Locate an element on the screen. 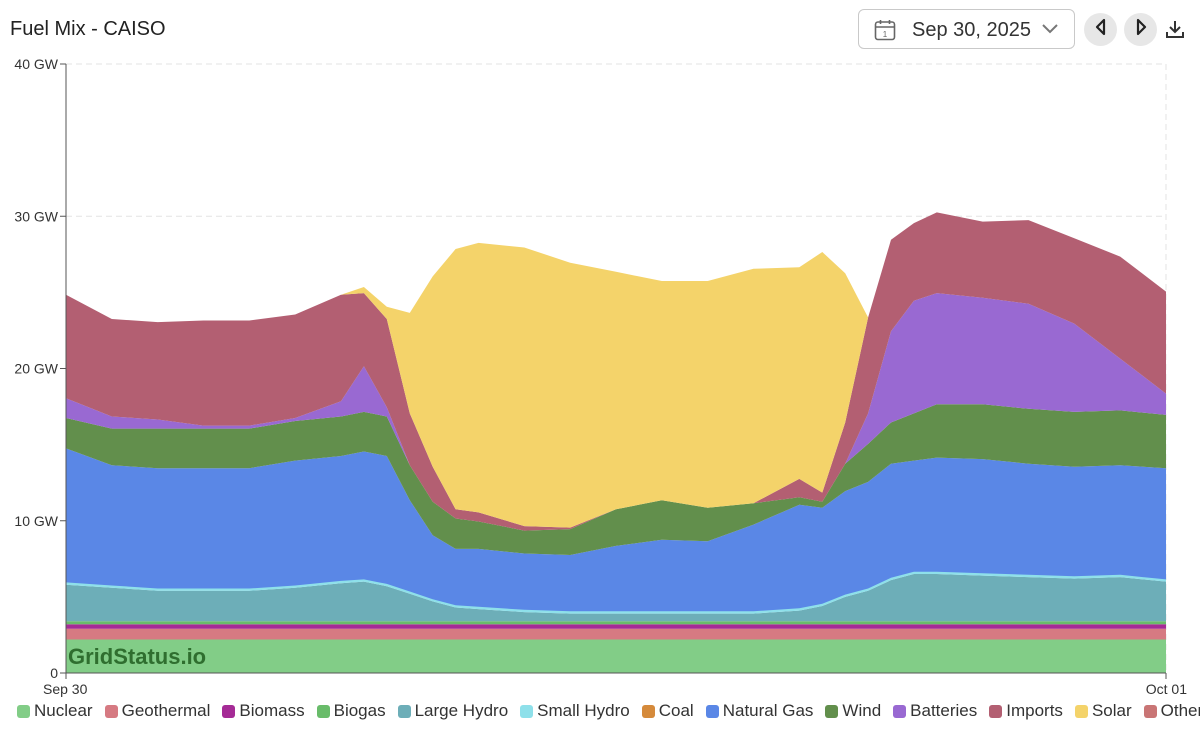  area-biogas is located at coordinates (616, 623).